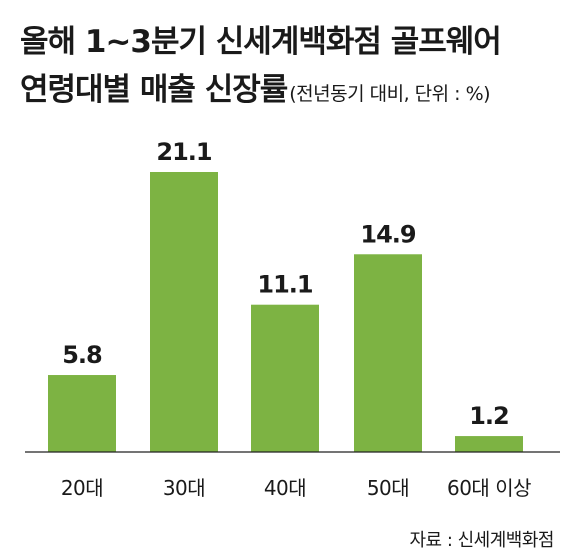  I want to click on x-tick-label-1: 20대, so click(82, 488).